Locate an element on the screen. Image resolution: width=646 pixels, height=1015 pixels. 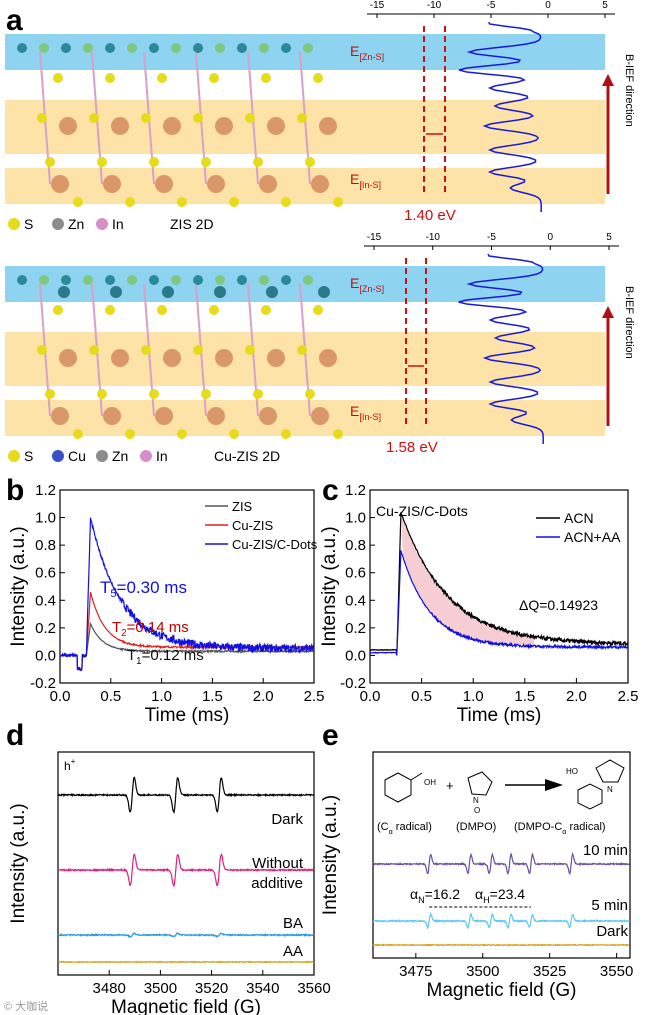
e-in-s-label: E[In-S] is located at coordinates (365, 412).